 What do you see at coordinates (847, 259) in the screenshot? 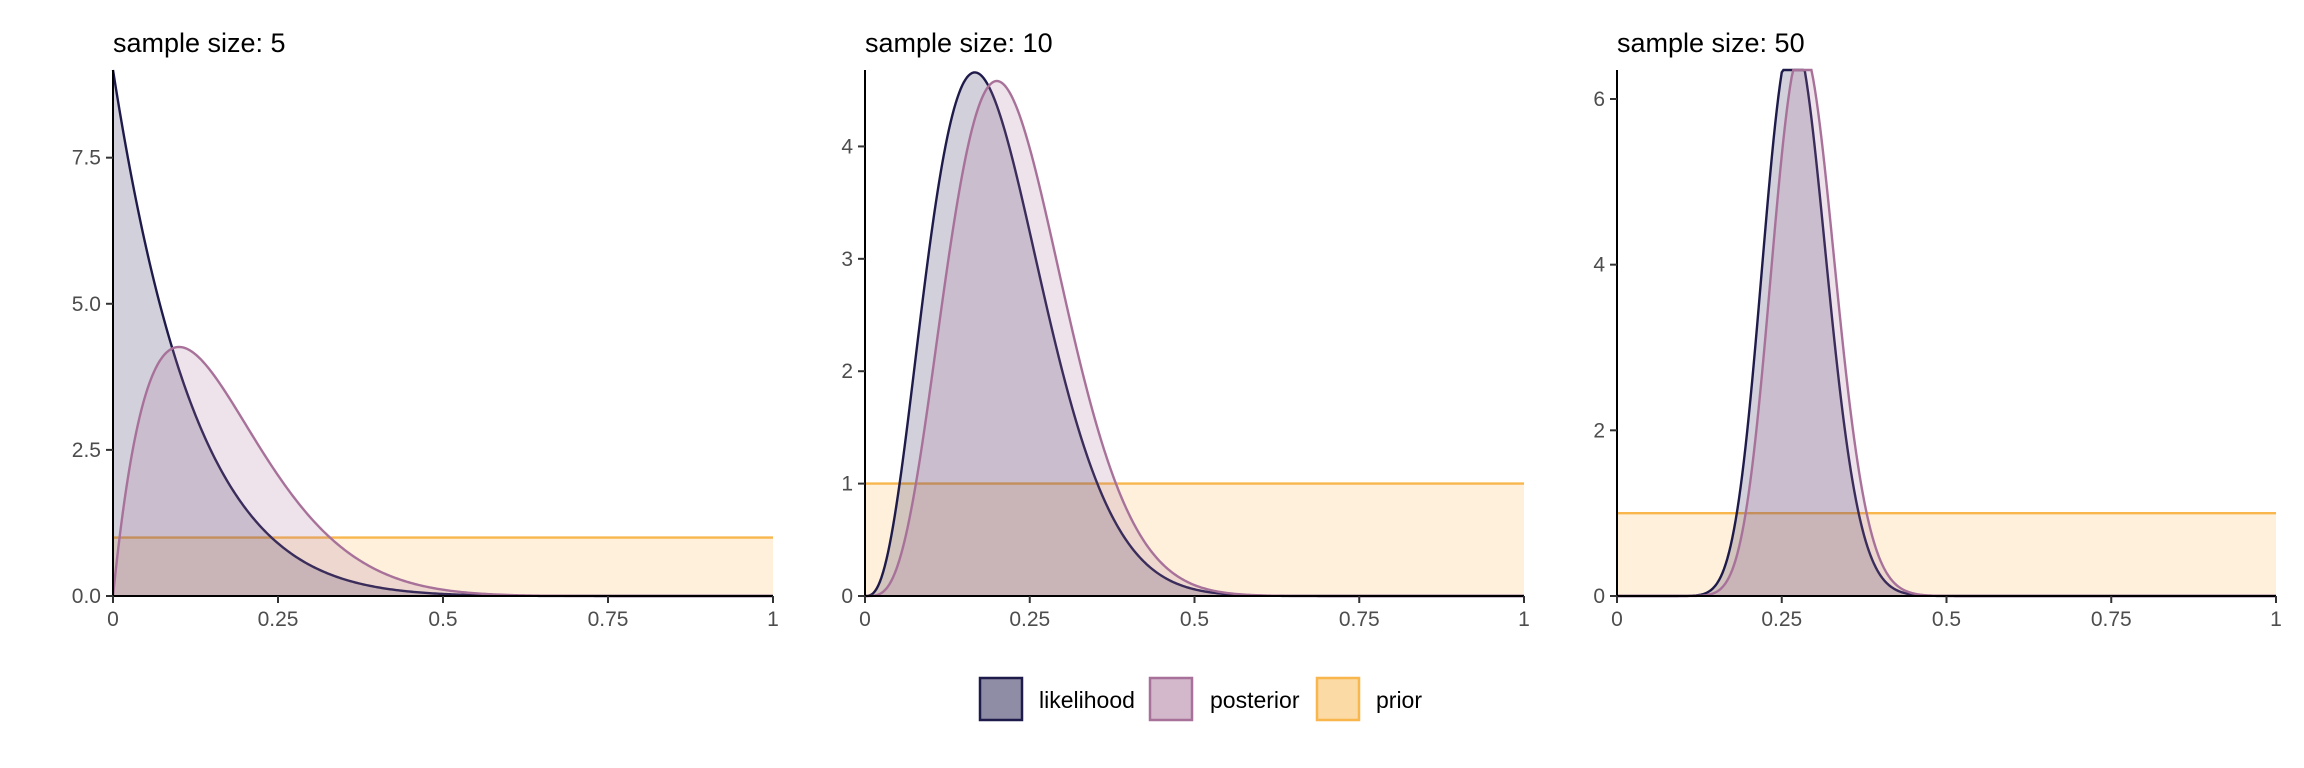
I see `y-tick-label: 3` at bounding box center [847, 259].